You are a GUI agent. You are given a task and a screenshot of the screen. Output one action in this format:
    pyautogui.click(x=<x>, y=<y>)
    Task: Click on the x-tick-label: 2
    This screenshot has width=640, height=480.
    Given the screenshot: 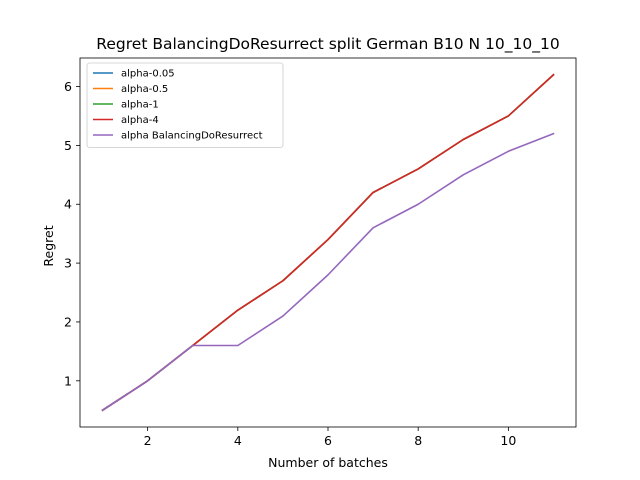 What is the action you would take?
    pyautogui.click(x=148, y=440)
    